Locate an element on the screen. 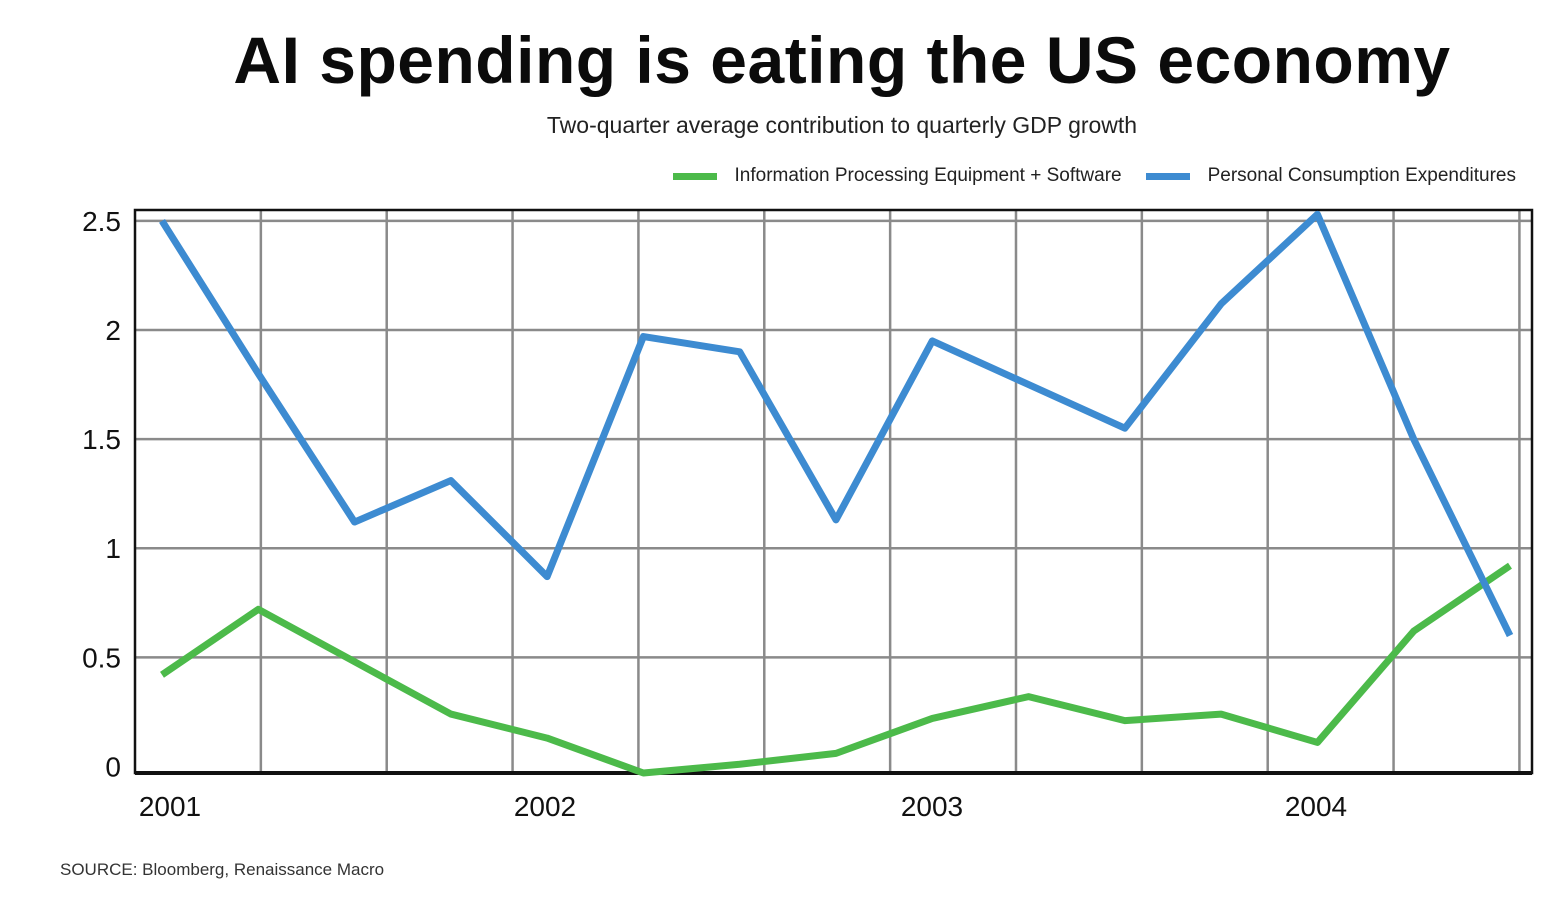 The width and height of the screenshot is (1564, 901). x-tick-label: 2002 is located at coordinates (545, 806).